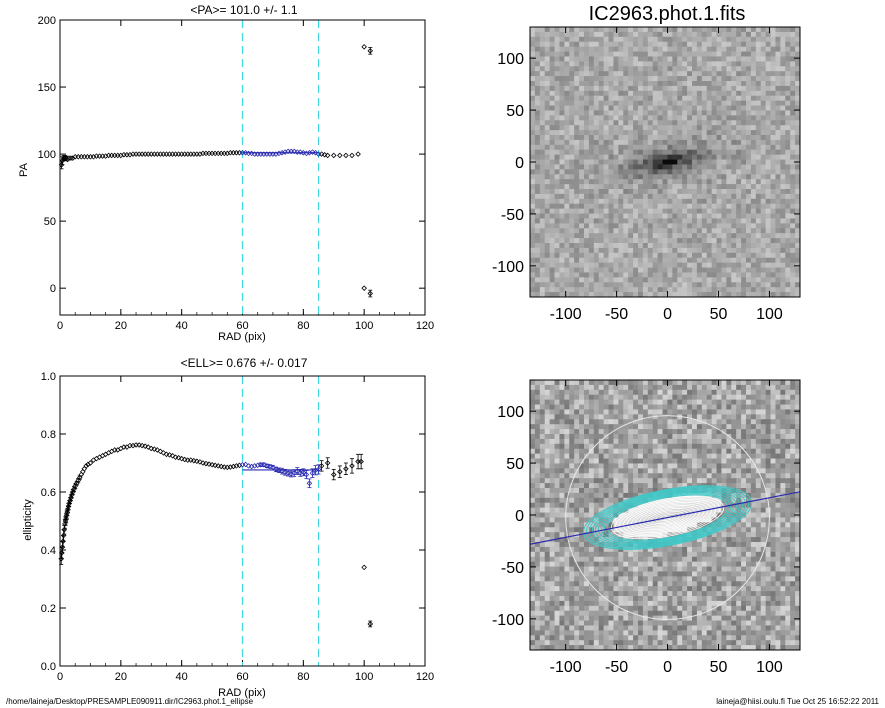 This screenshot has width=885, height=708. I want to click on image-2-isophote-overlay, so click(665, 517).